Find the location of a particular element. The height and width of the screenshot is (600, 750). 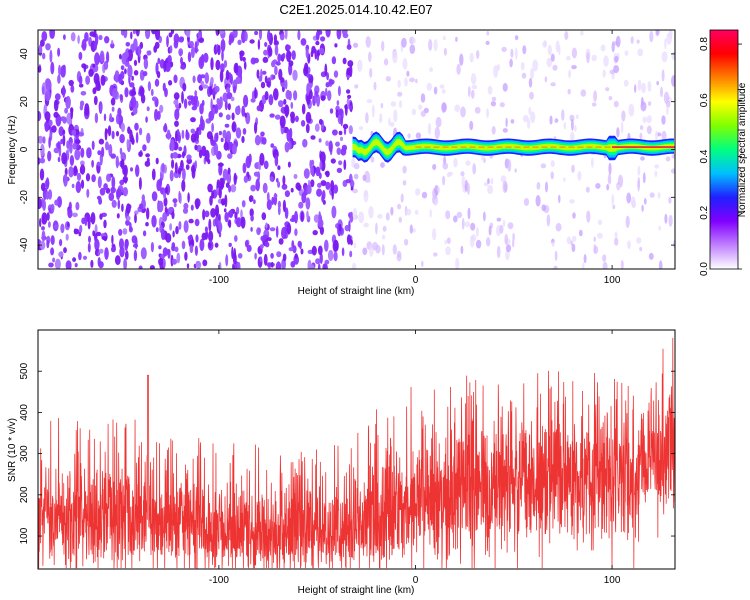

x-tick-label: -100 is located at coordinates (219, 580).